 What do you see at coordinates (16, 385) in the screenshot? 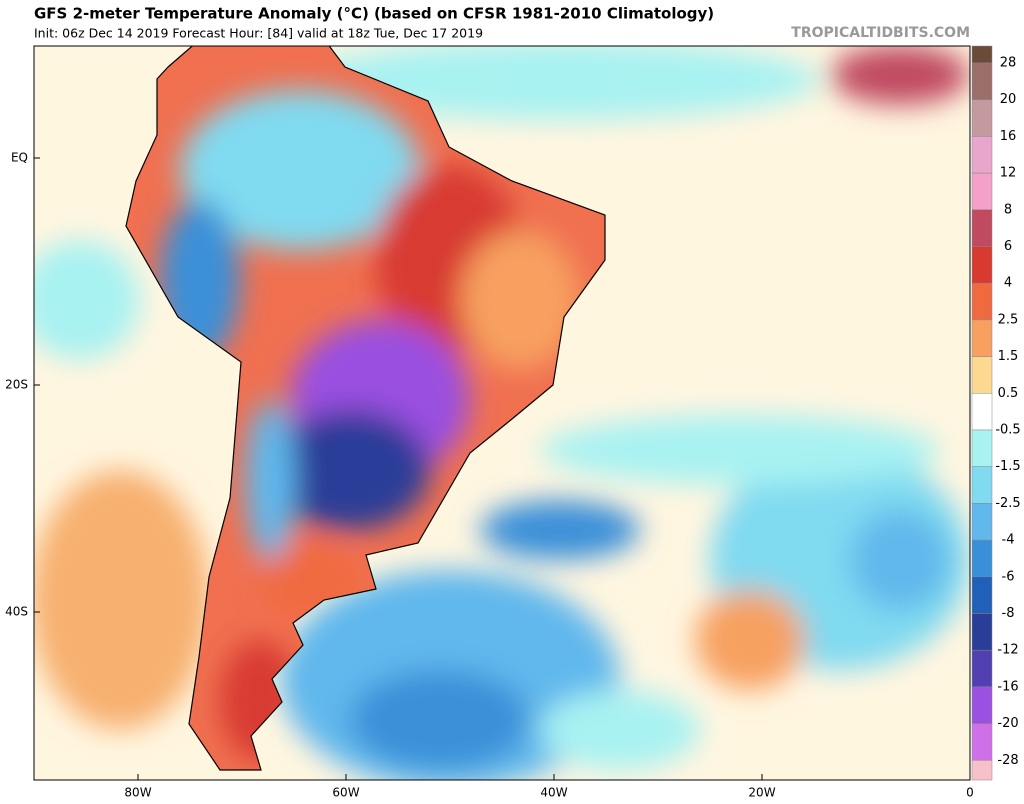
I see `lat-label: 20S` at bounding box center [16, 385].